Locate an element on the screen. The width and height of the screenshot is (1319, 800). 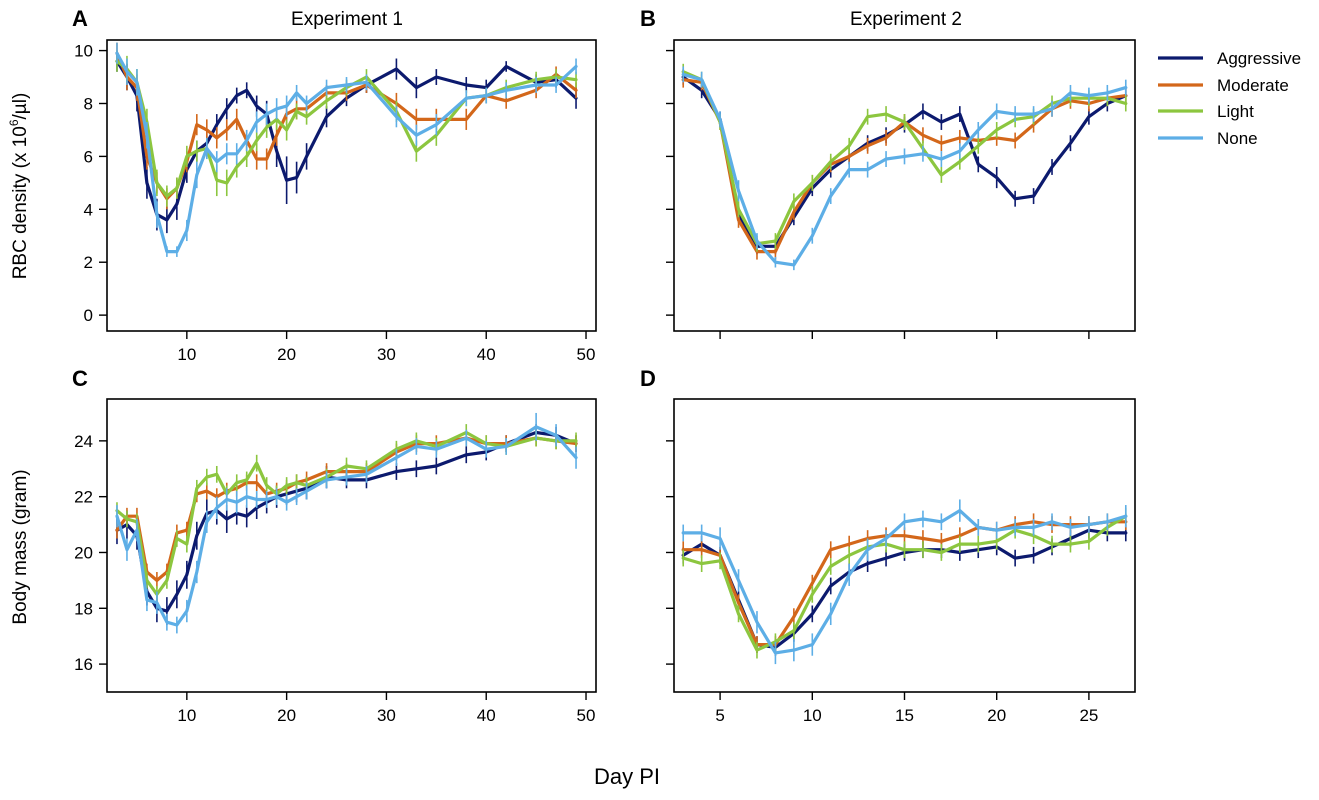
panel-c-xtick-label: 50 is located at coordinates (586, 715).